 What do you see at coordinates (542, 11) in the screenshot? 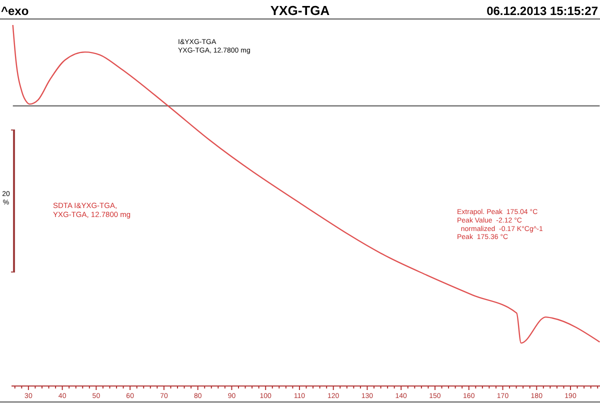
I see `text: 06.12.2013 15:15:27` at bounding box center [542, 11].